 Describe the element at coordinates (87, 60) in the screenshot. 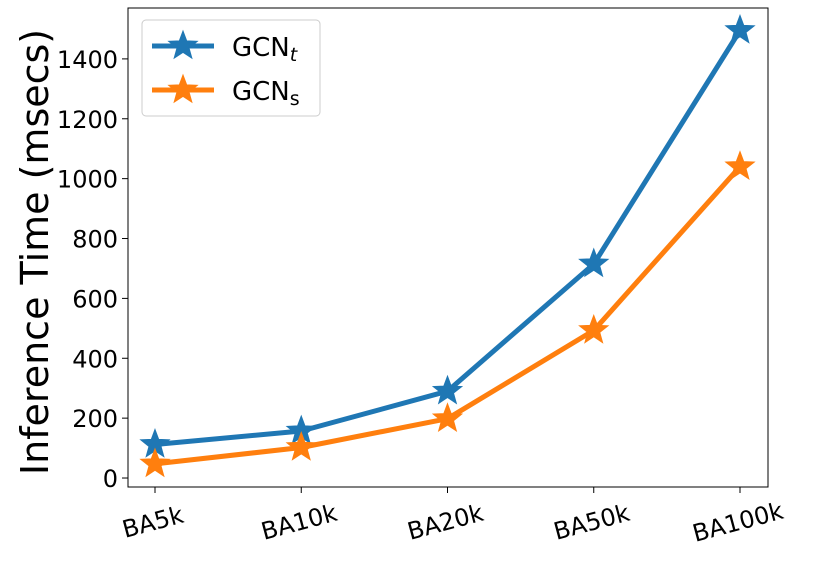

I see `y-tick-label: 1400` at that location.